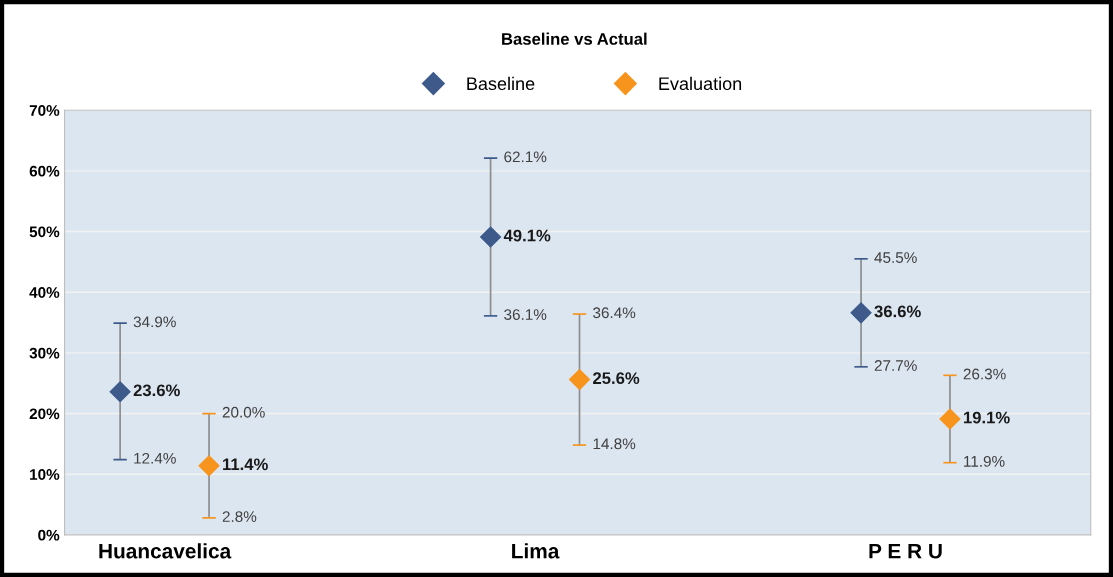 Image resolution: width=1113 pixels, height=577 pixels. Describe the element at coordinates (895, 365) in the screenshot. I see `annotation: 27.7%` at that location.